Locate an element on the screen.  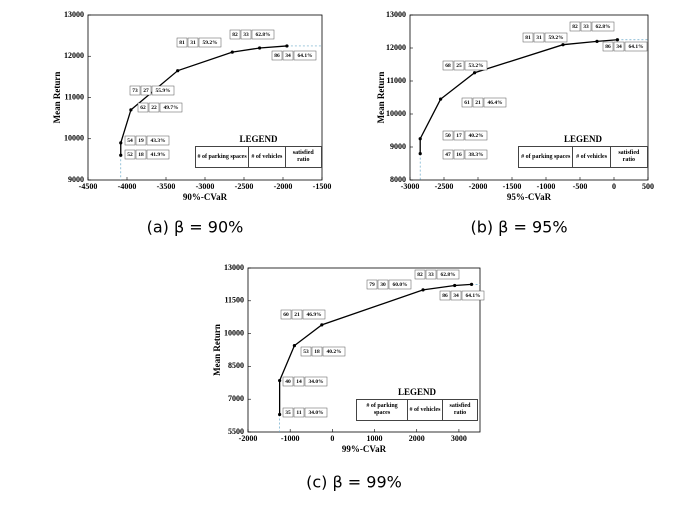
point-label: 49.7% is located at coordinates (170, 108).